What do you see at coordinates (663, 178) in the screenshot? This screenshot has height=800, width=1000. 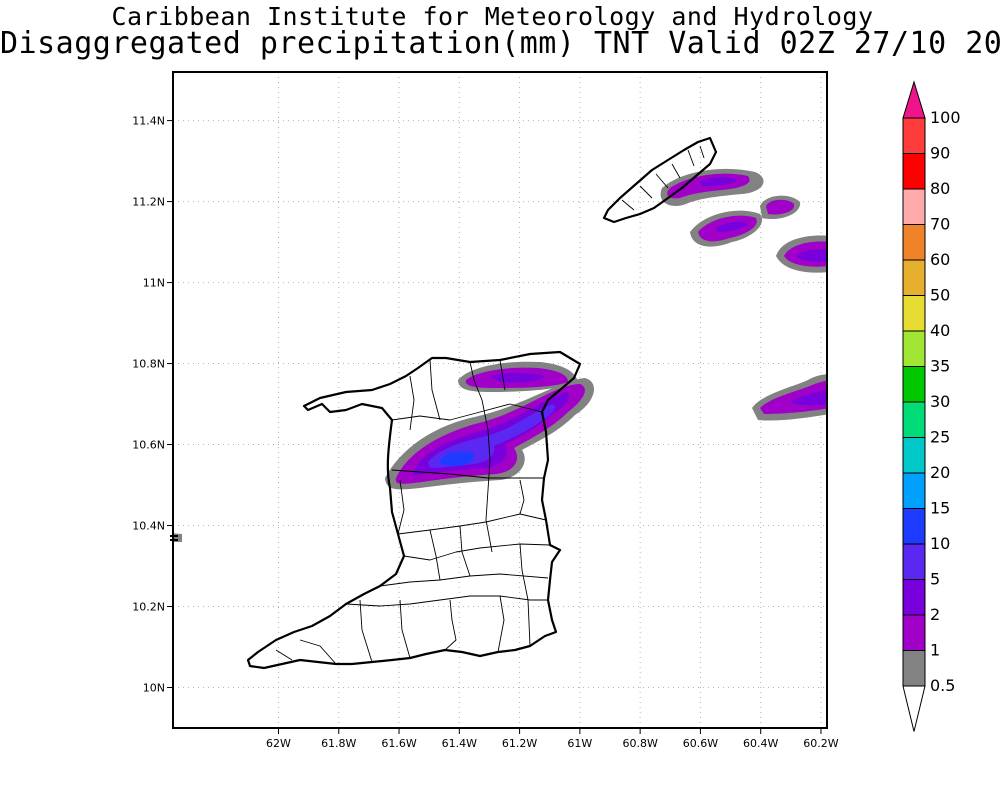 I see `tobago-boundaries` at bounding box center [663, 178].